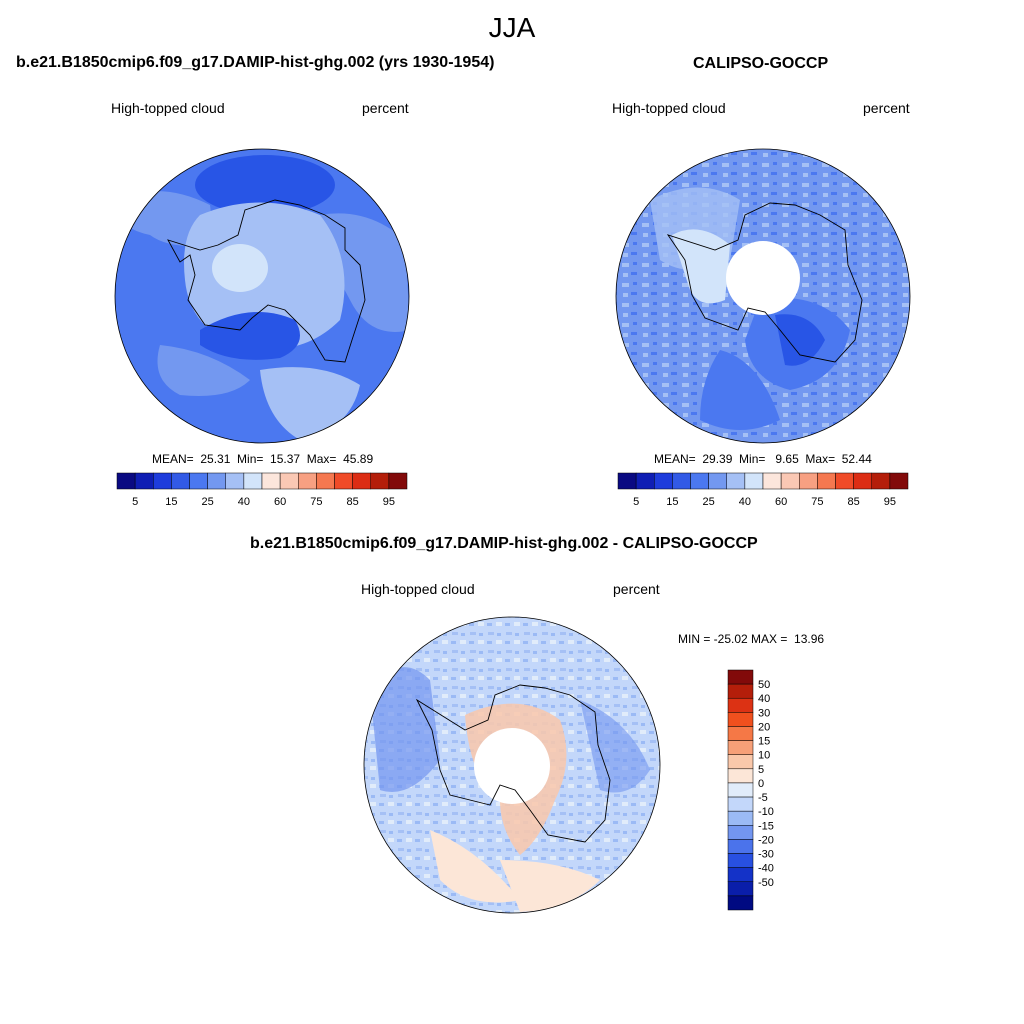 The height and width of the screenshot is (1024, 1024). What do you see at coordinates (745, 502) in the screenshot?
I see `colorbar-calipso-tick-label: 40` at bounding box center [745, 502].